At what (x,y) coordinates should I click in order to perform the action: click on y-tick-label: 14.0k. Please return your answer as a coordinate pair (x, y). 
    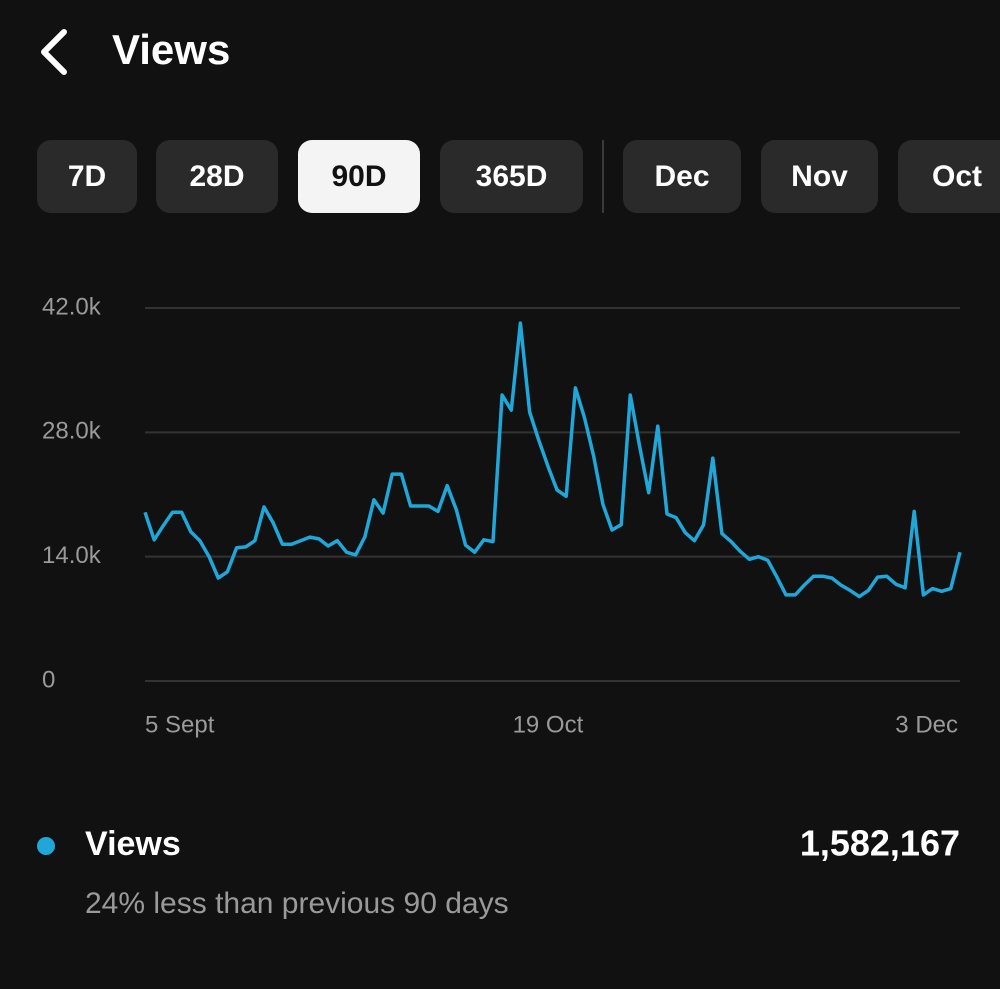
    Looking at the image, I should click on (72, 555).